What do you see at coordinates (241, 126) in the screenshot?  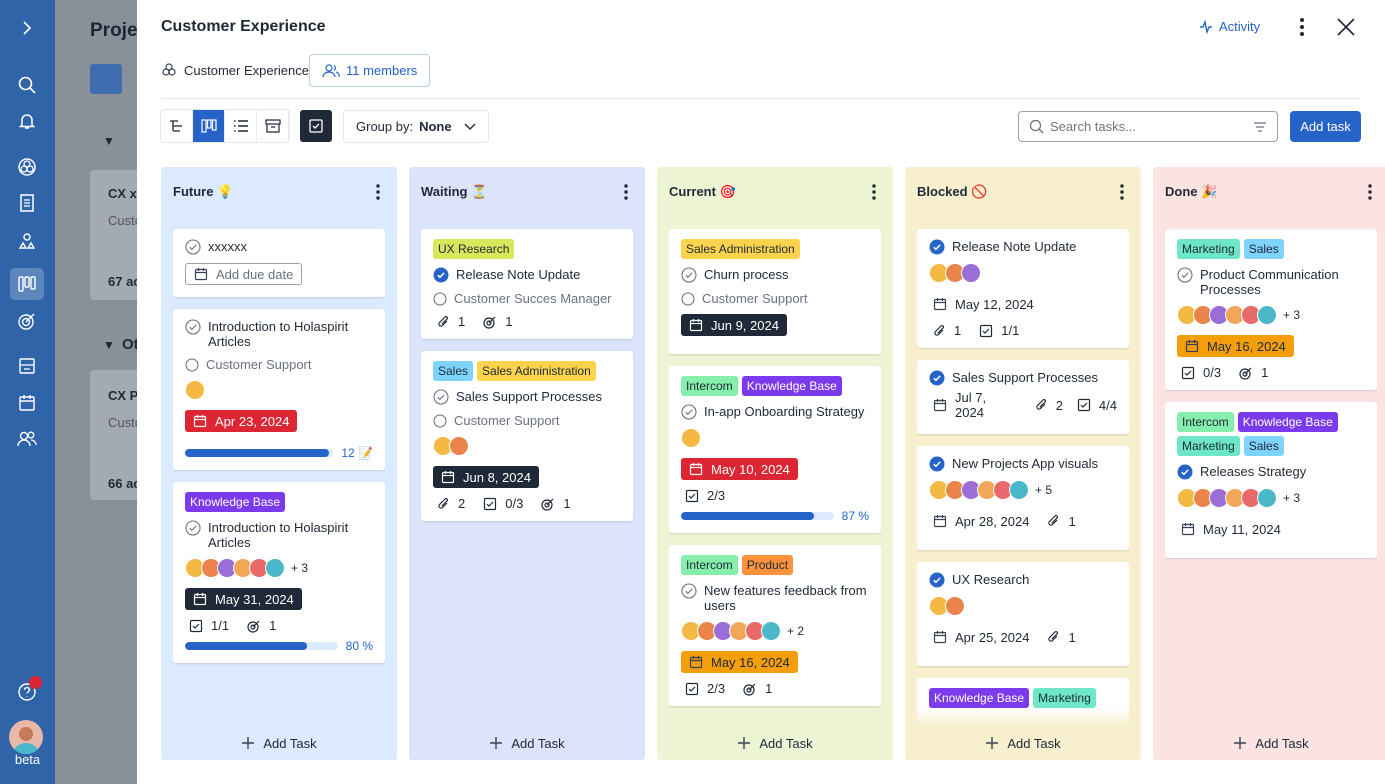 I see `list-view-button` at bounding box center [241, 126].